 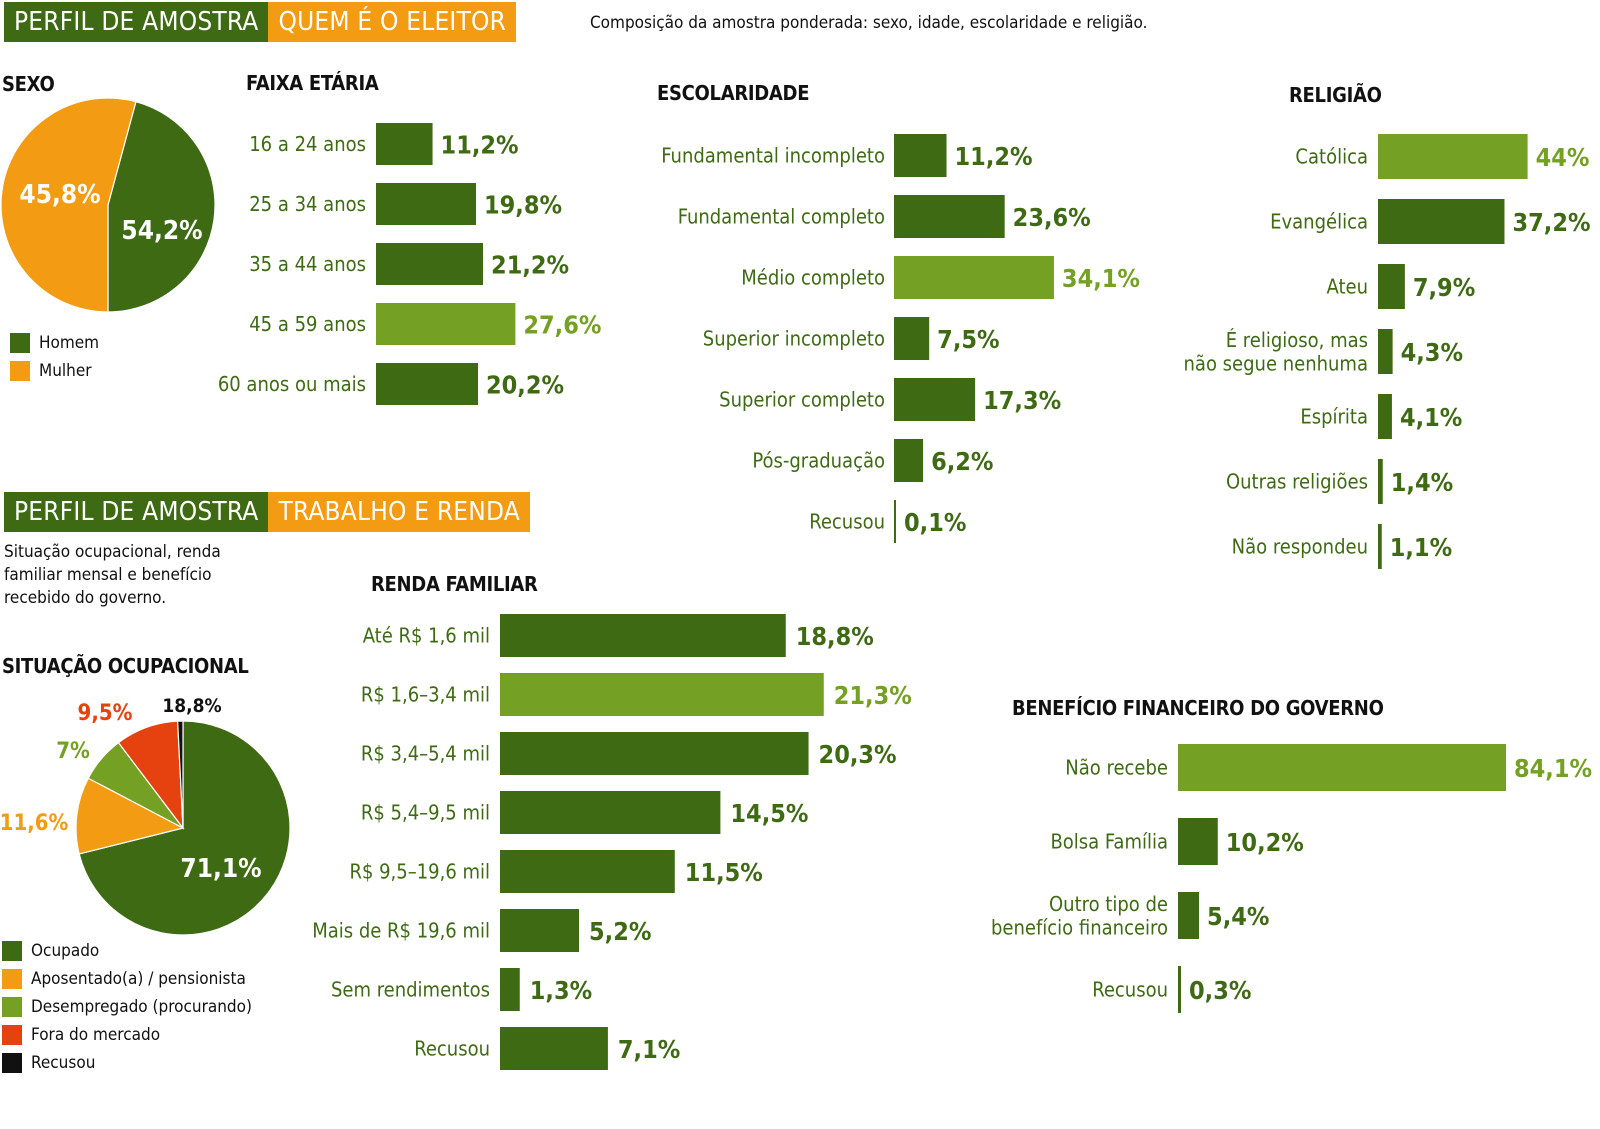 What do you see at coordinates (1198, 708) in the screenshot?
I see `beneficio-title: BENEFÍCIO FINANCEIRO DO GOVERNO` at bounding box center [1198, 708].